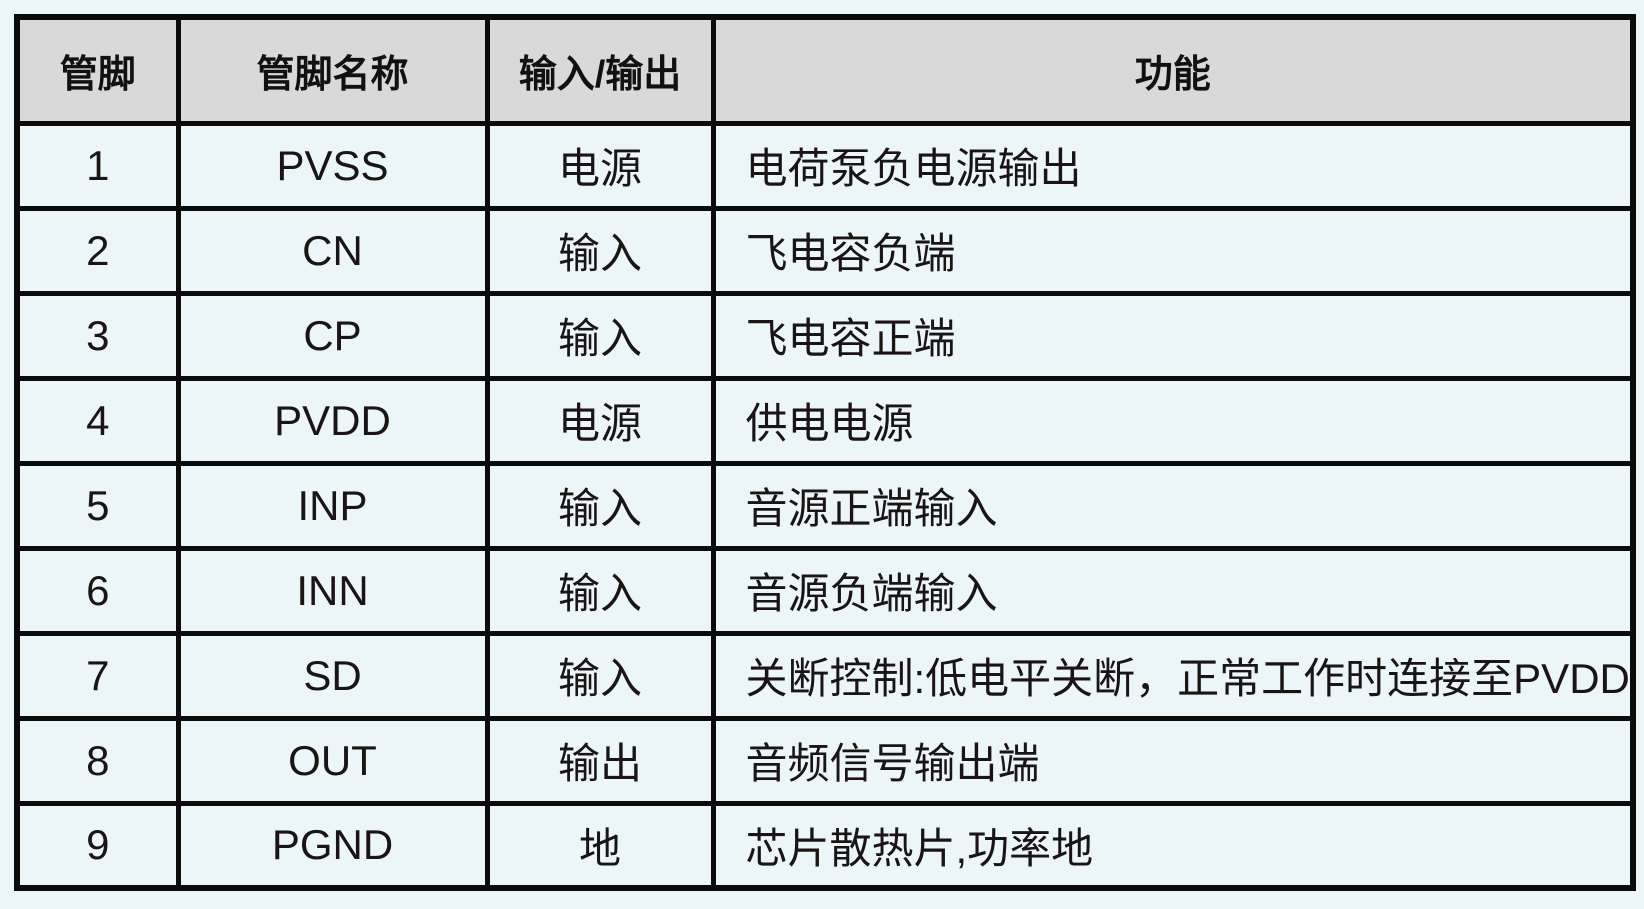 This screenshot has width=1644, height=909. What do you see at coordinates (97, 505) in the screenshot?
I see `pin-cell: 5` at bounding box center [97, 505].